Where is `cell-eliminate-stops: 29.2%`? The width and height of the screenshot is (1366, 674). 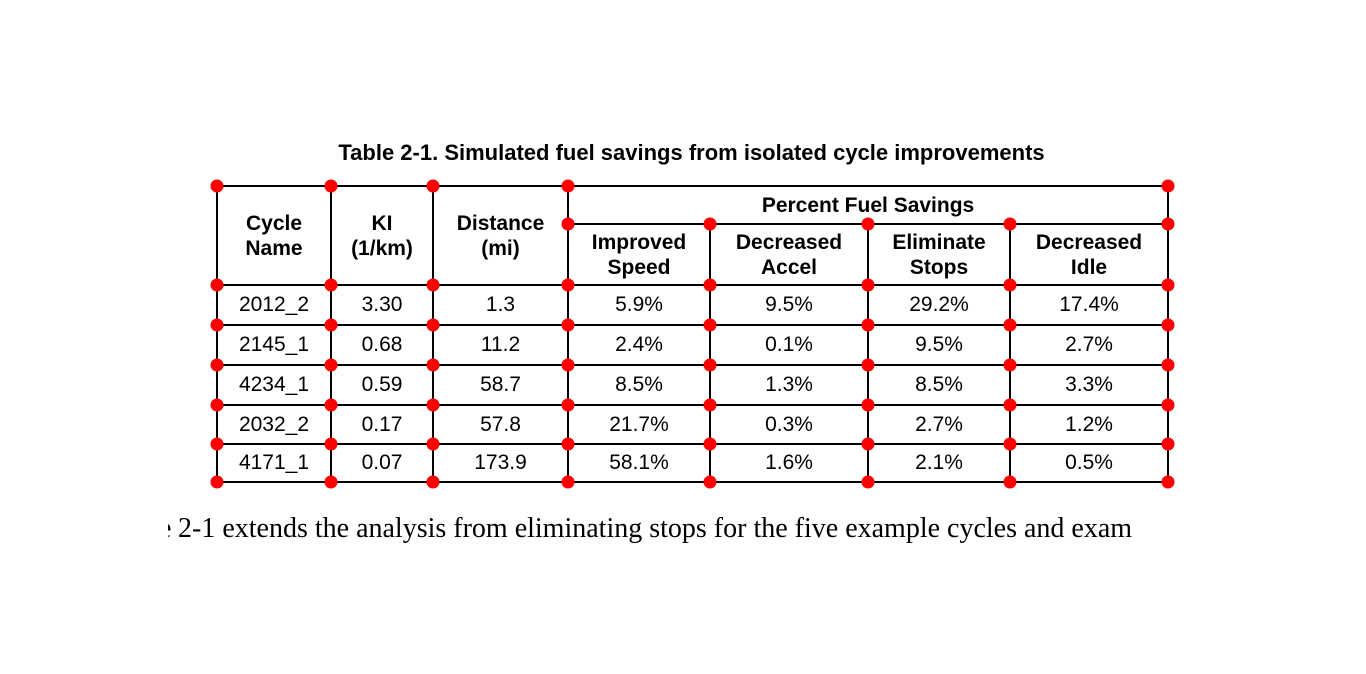 cell-eliminate-stops: 29.2% is located at coordinates (939, 305).